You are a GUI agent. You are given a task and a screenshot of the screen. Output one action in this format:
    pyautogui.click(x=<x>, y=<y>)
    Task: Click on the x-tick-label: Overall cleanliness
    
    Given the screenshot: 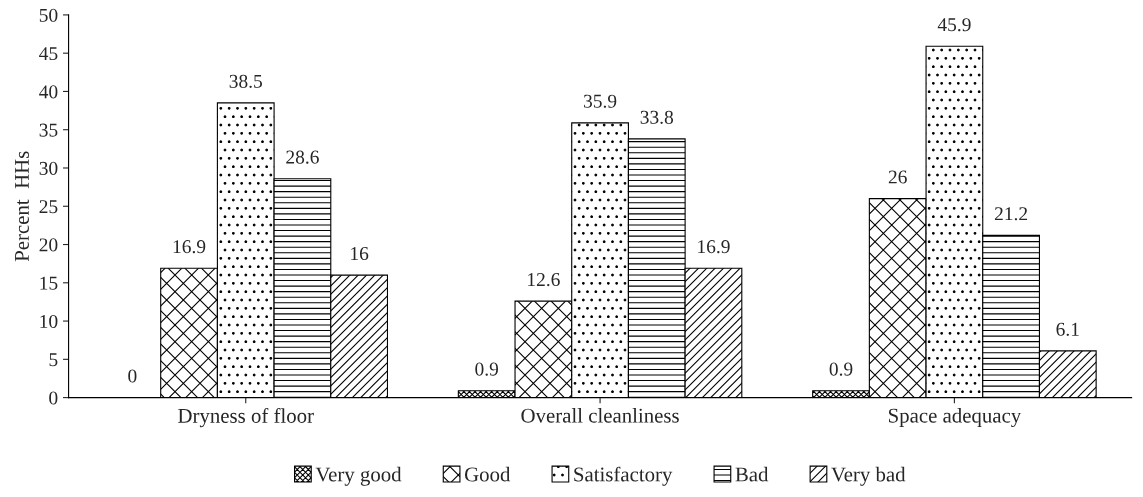 What is the action you would take?
    pyautogui.click(x=600, y=415)
    